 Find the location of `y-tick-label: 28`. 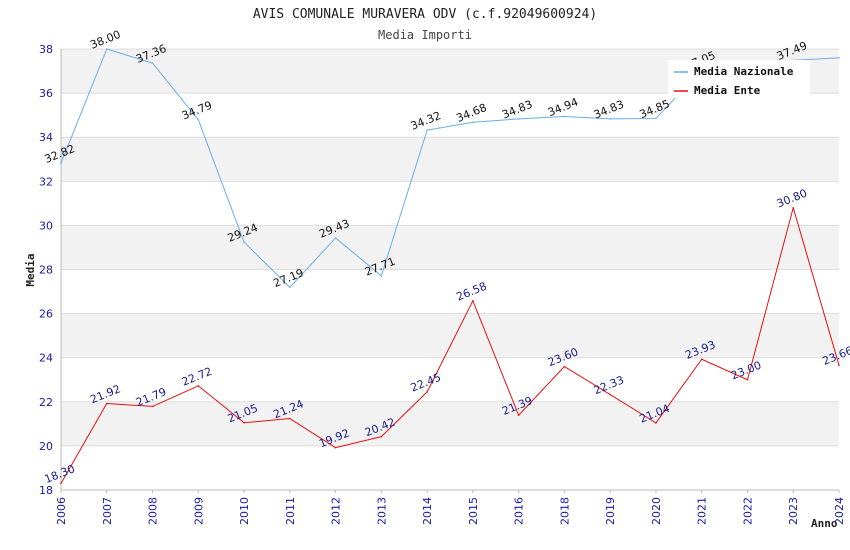

y-tick-label: 28 is located at coordinates (46, 270).